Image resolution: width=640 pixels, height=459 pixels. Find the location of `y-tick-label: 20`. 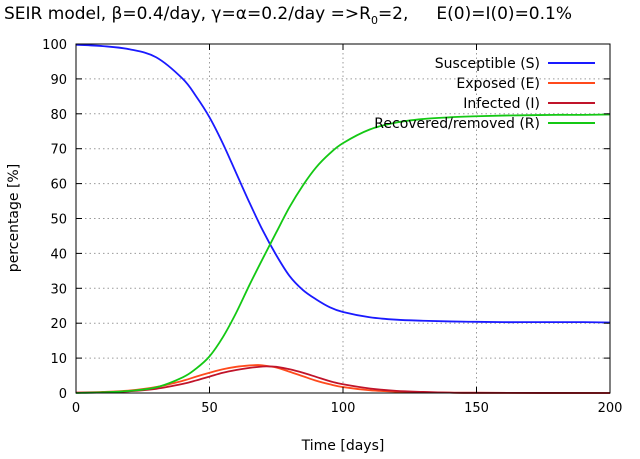

y-tick-label: 20 is located at coordinates (58, 324).